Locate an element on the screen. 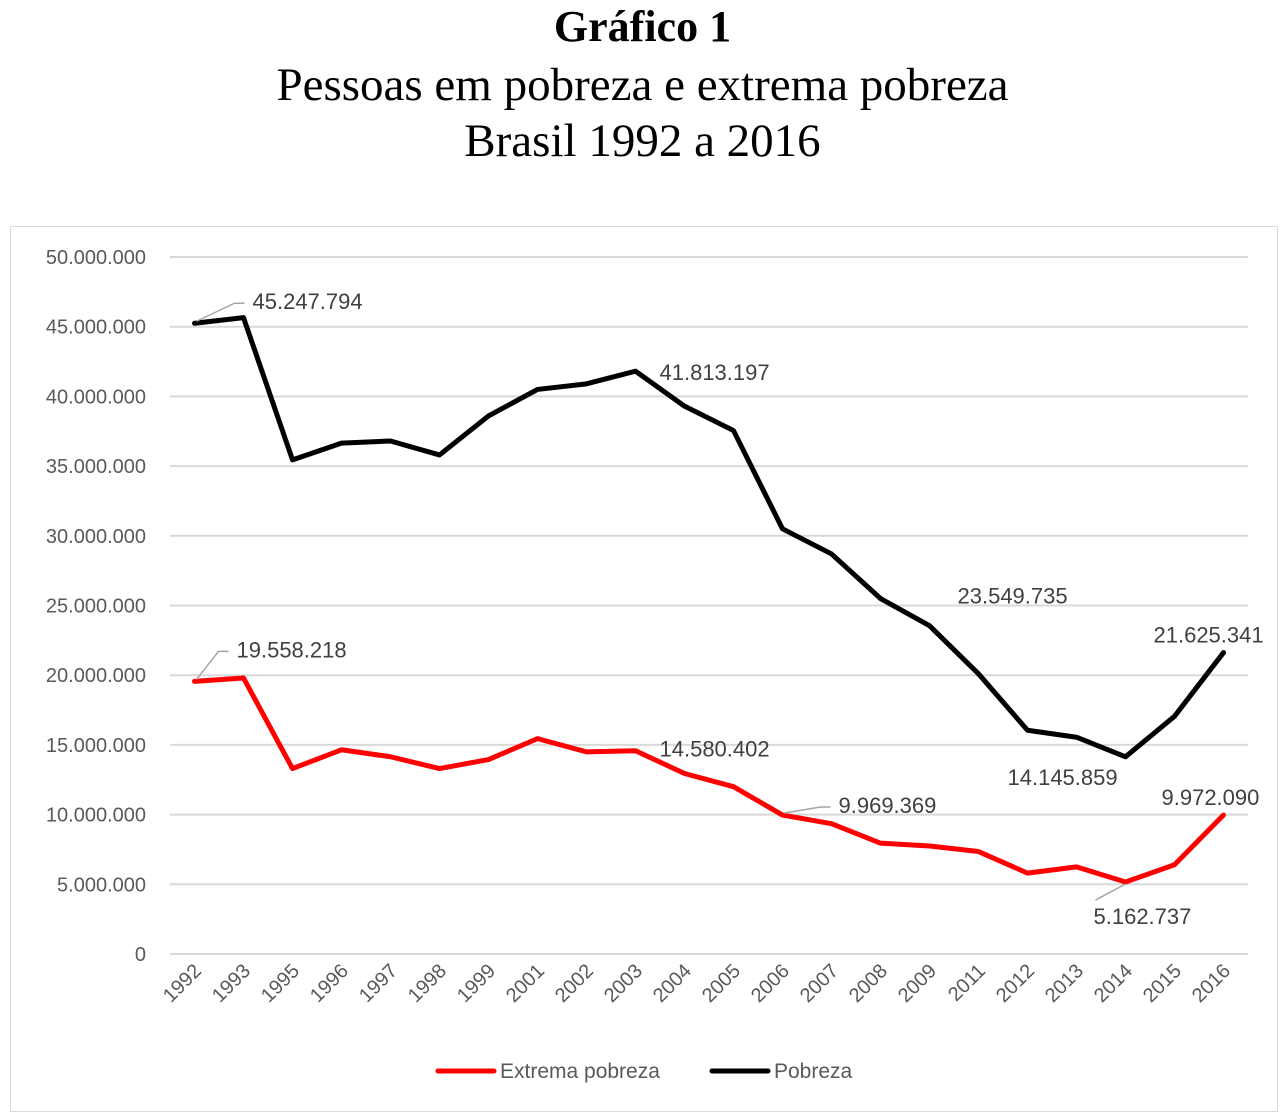 This screenshot has width=1285, height=1120. data-label: 14.580.402 is located at coordinates (715, 749).